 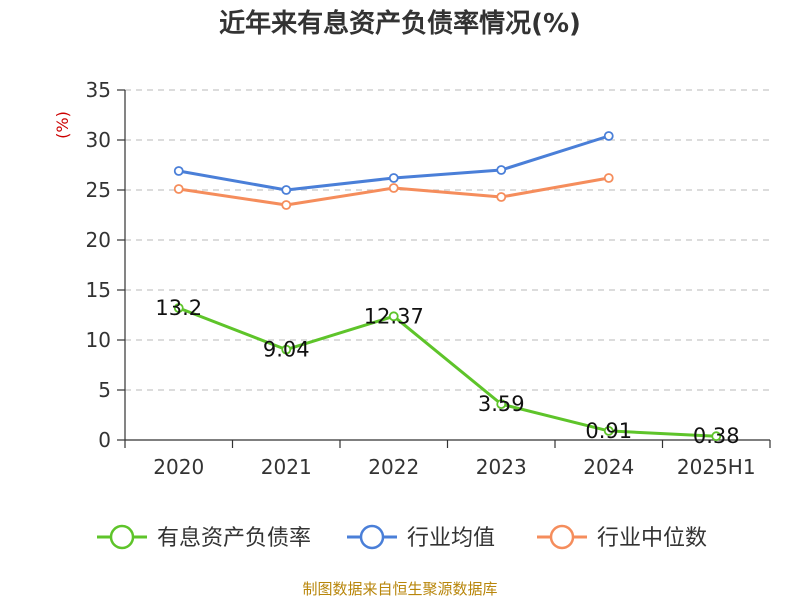 What do you see at coordinates (98, 190) in the screenshot?
I see `y-tick-label: 25` at bounding box center [98, 190].